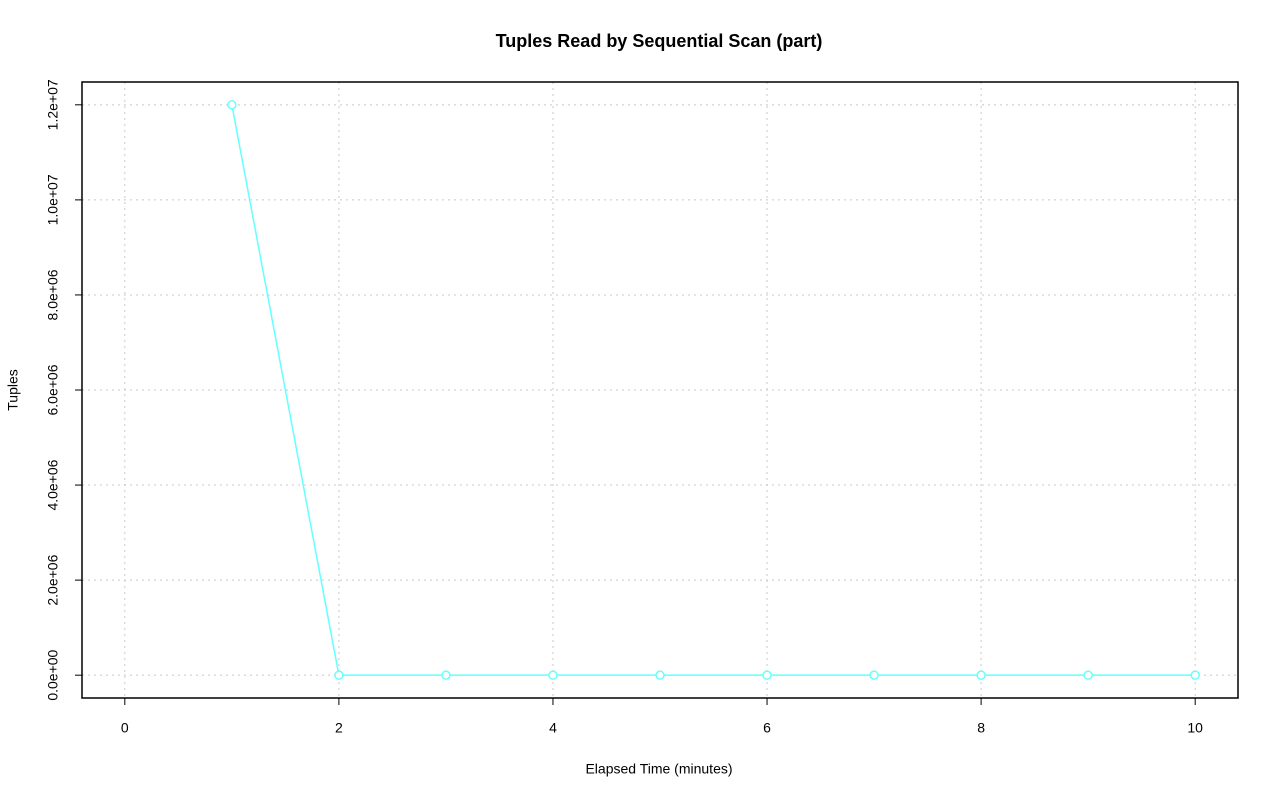 The width and height of the screenshot is (1280, 801). I want to click on y-axis-label: Tuples, so click(13, 390).